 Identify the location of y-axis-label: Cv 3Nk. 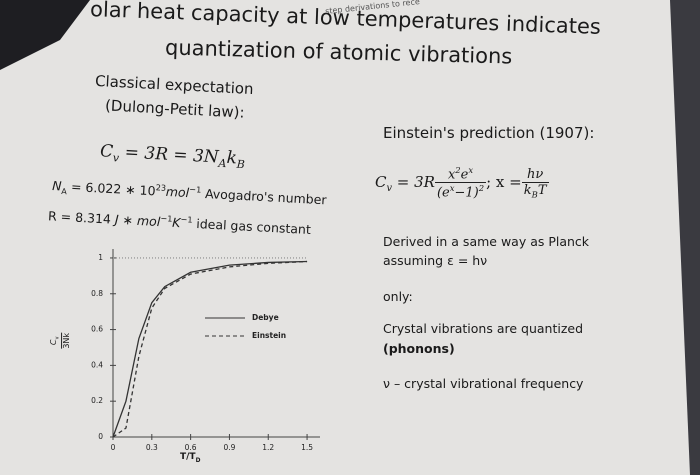
(60, 340).